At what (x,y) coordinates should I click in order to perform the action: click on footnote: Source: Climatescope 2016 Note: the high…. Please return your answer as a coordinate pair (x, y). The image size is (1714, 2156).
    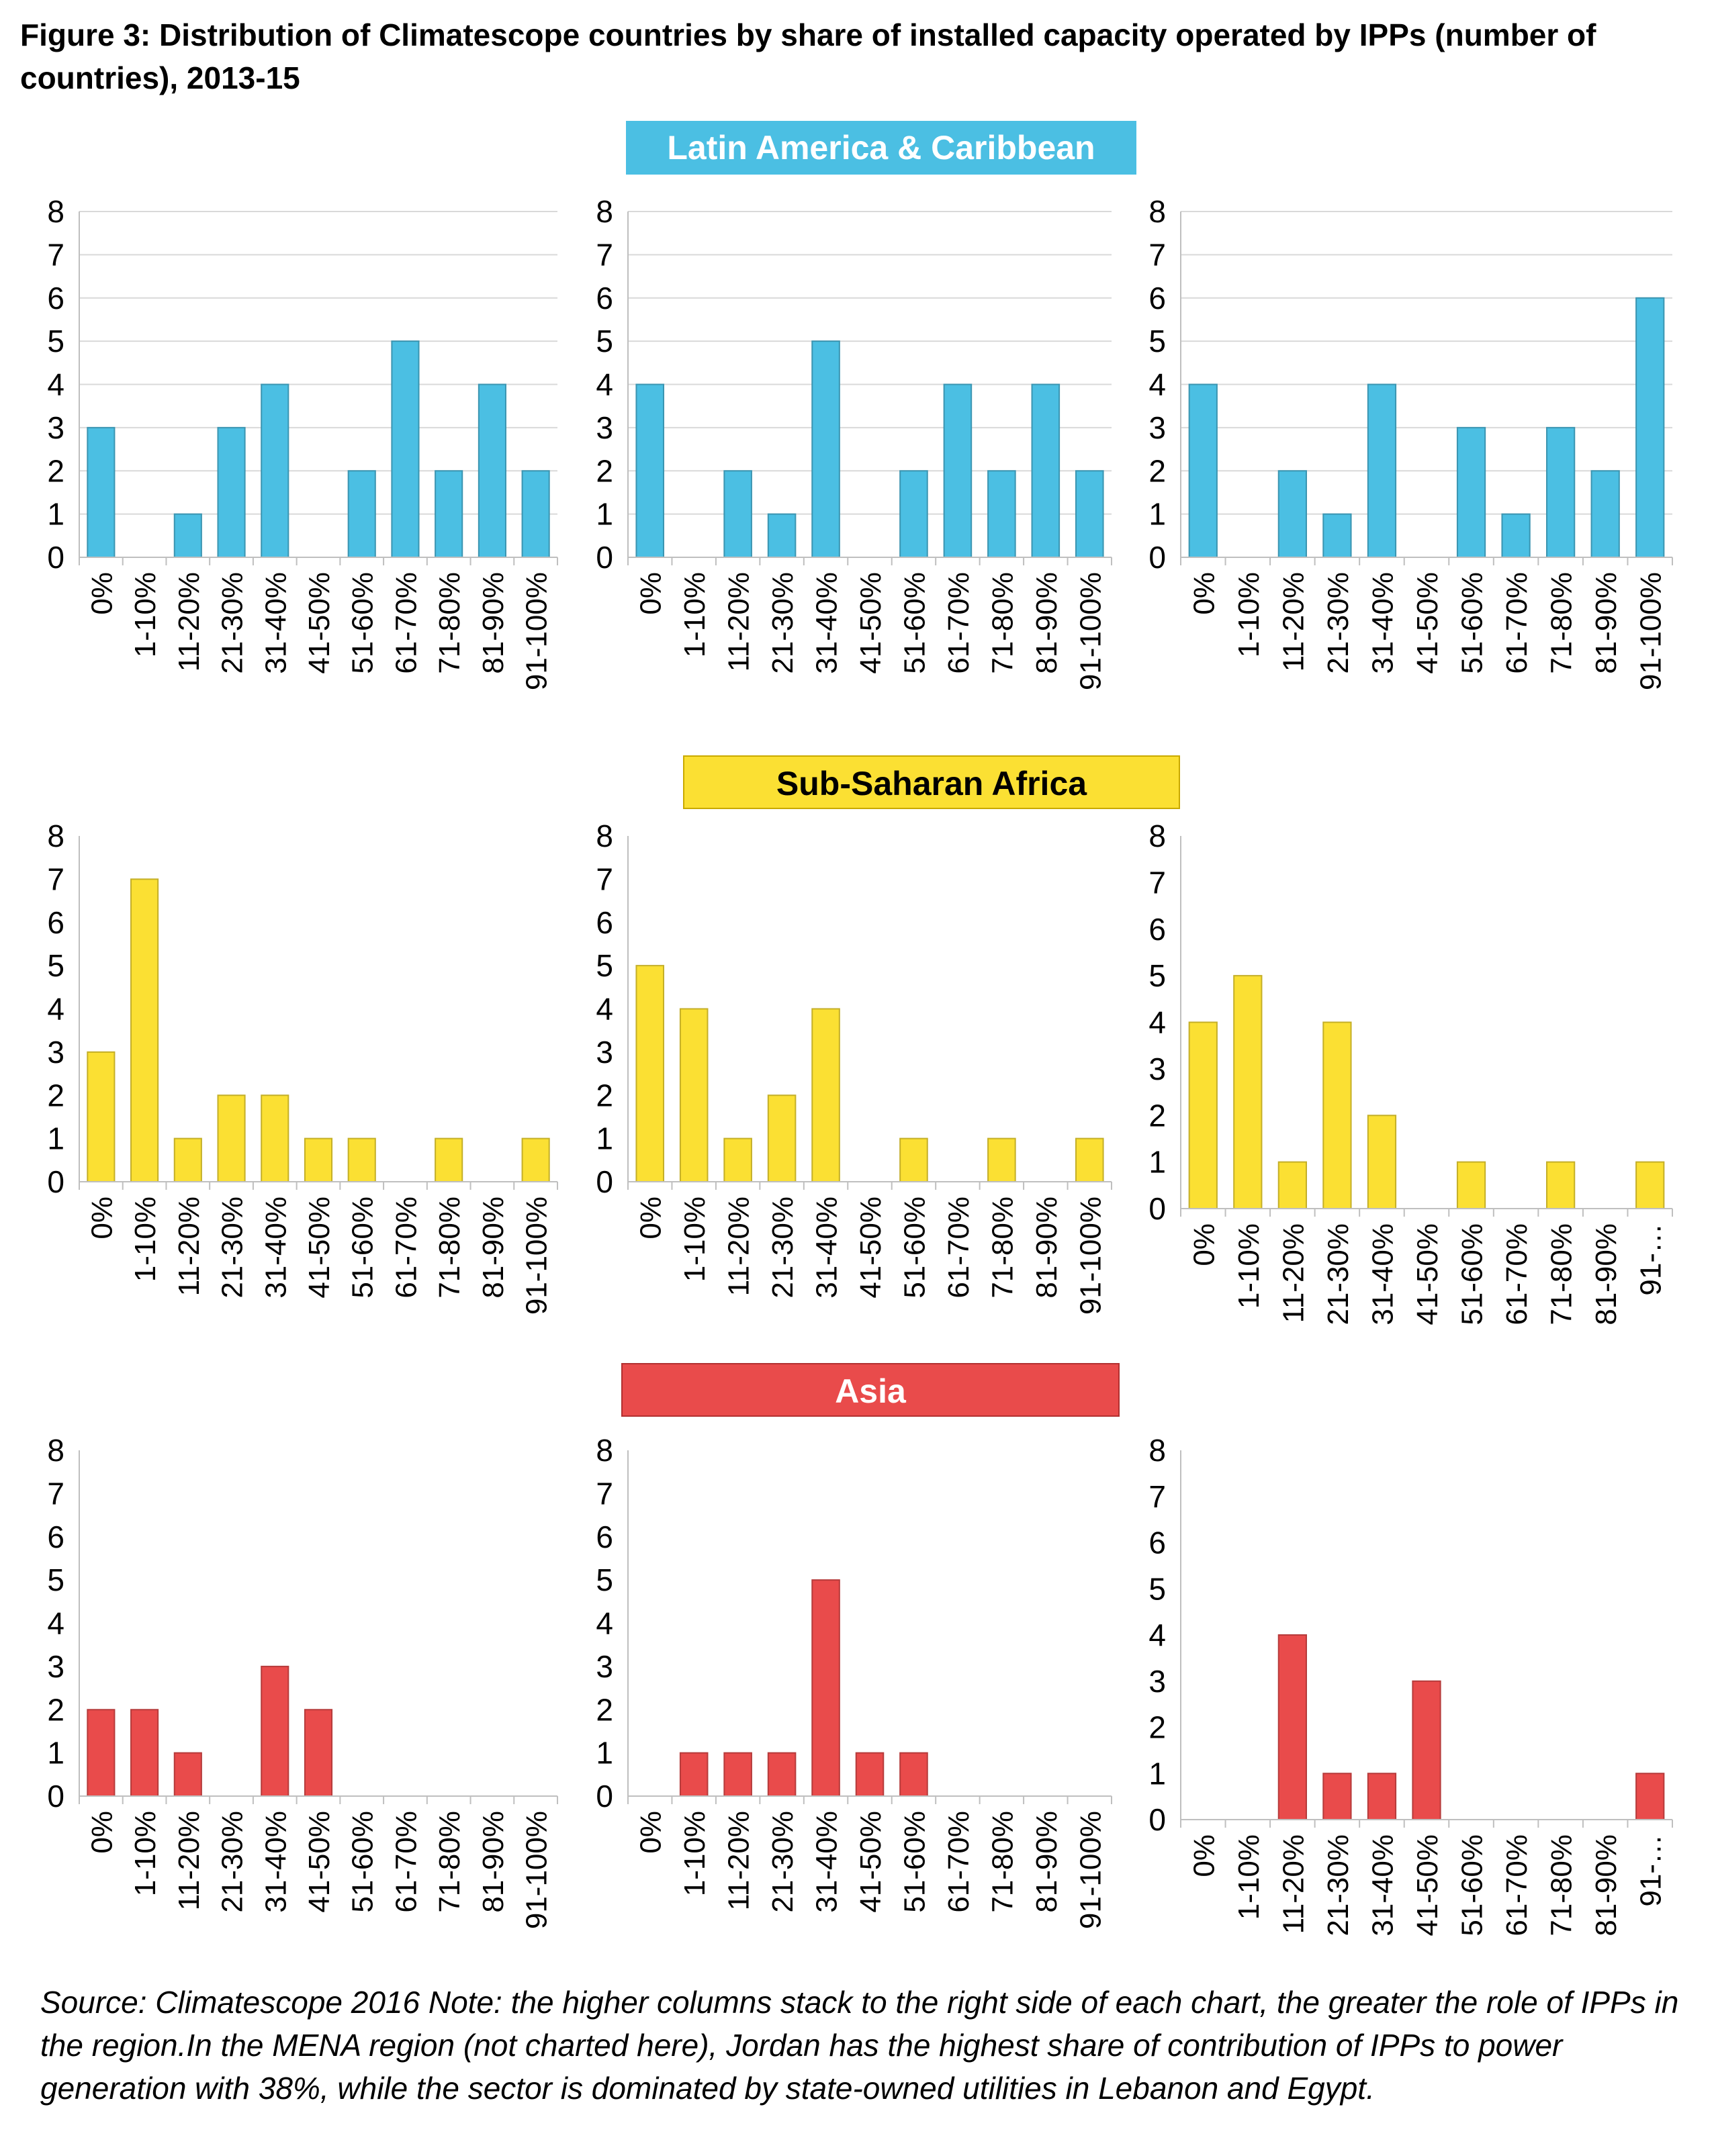
    Looking at the image, I should click on (859, 2046).